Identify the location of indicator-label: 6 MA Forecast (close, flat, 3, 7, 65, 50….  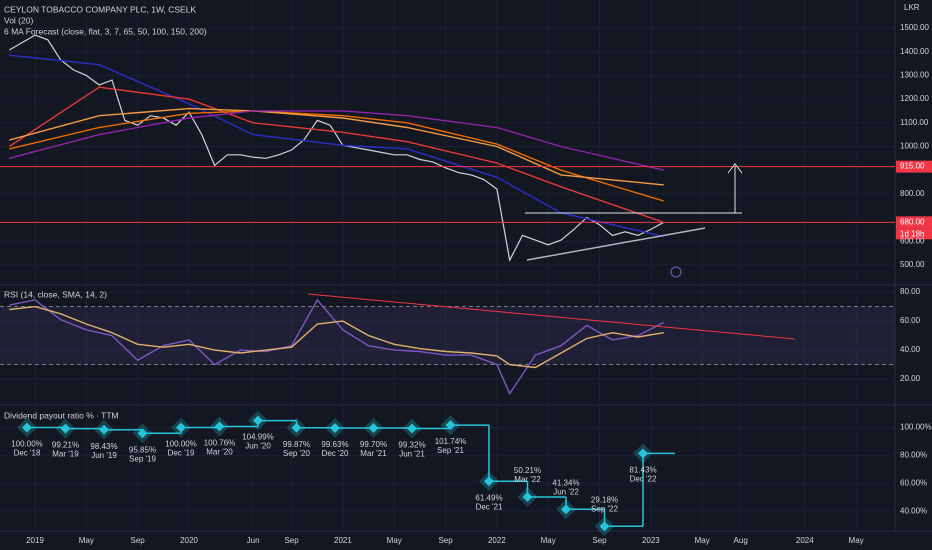
(105, 31).